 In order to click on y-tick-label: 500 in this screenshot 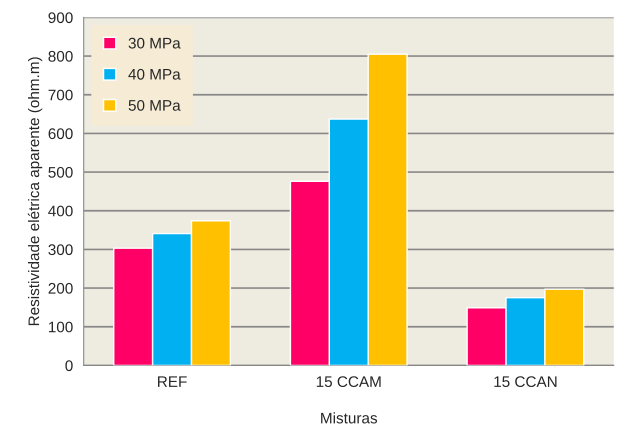, I will do `click(60, 172)`.